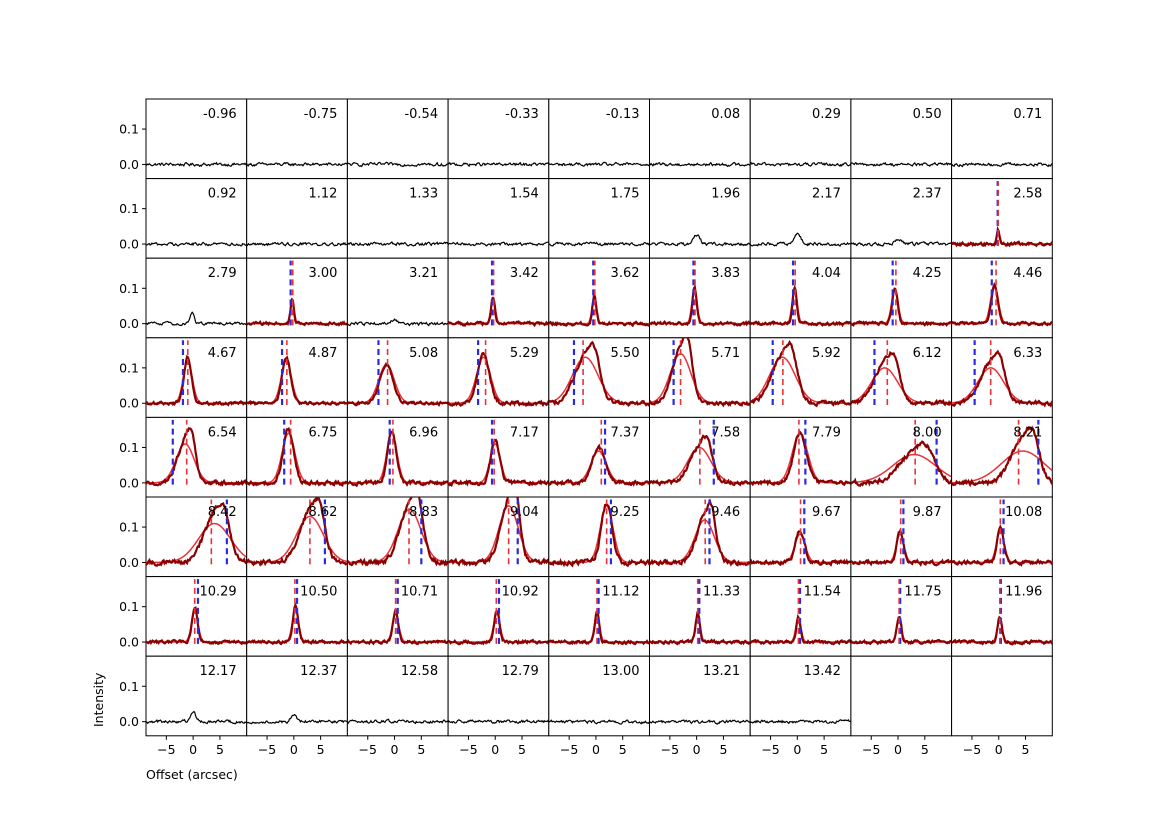  What do you see at coordinates (1027, 432) in the screenshot?
I see `panel-label: 8.21` at bounding box center [1027, 432].